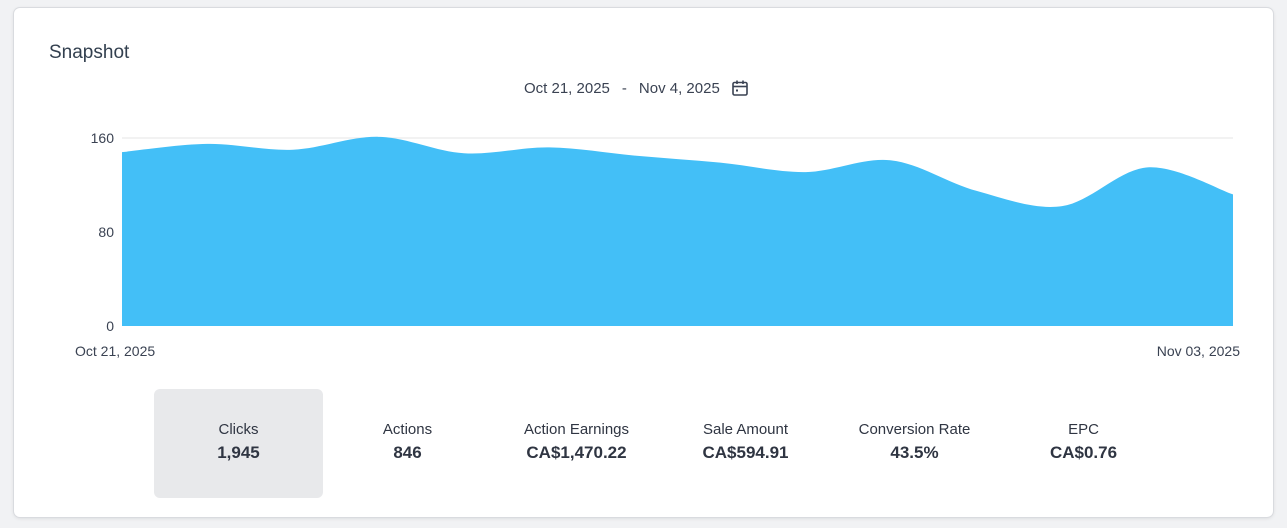 The width and height of the screenshot is (1287, 528). I want to click on metric-value: CA$594.91, so click(745, 452).